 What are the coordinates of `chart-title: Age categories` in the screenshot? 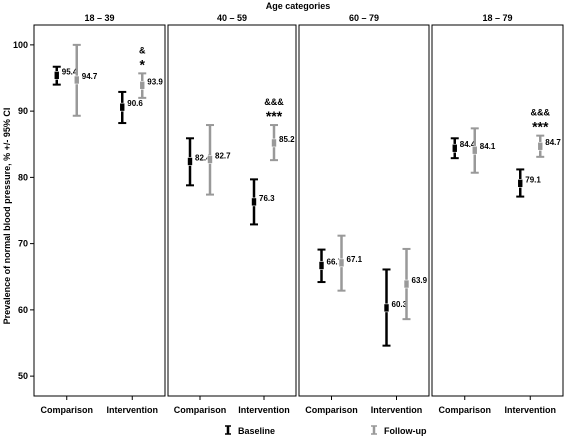 It's located at (298, 6).